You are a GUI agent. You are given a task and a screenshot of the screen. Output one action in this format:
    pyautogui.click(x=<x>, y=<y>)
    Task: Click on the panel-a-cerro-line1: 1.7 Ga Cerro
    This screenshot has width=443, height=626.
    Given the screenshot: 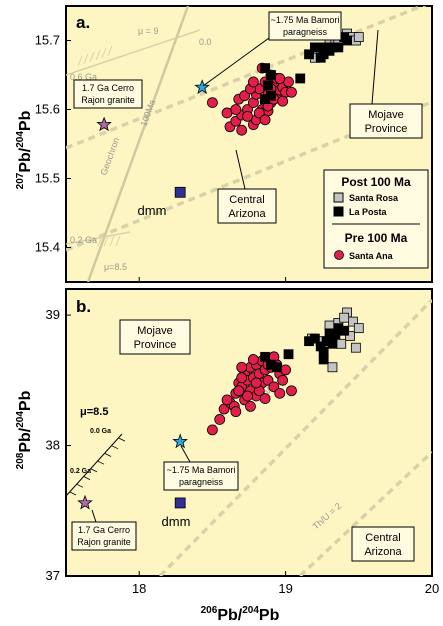 What is the action you would take?
    pyautogui.click(x=108, y=88)
    